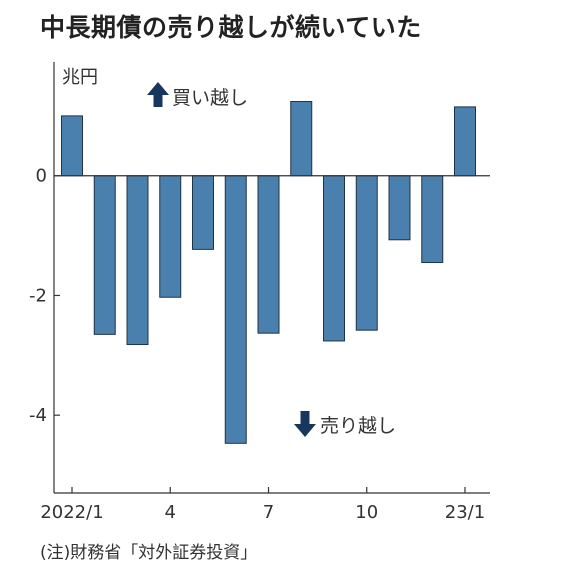 The width and height of the screenshot is (576, 573). What do you see at coordinates (38, 295) in the screenshot?
I see `y-tick-label: -2` at bounding box center [38, 295].